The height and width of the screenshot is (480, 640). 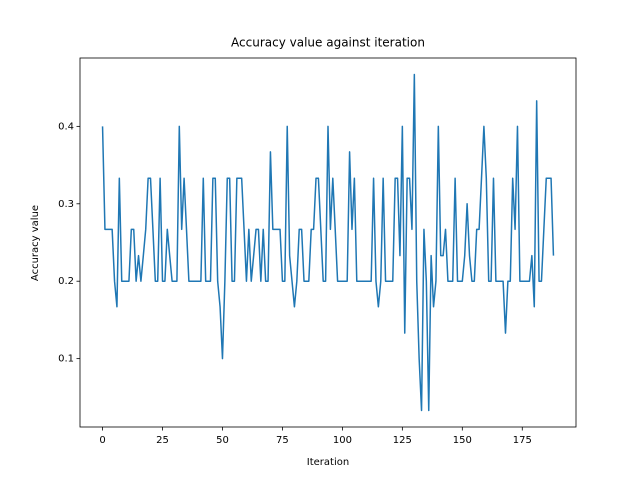 I want to click on y-tick-label: 0.2, so click(x=66, y=281).